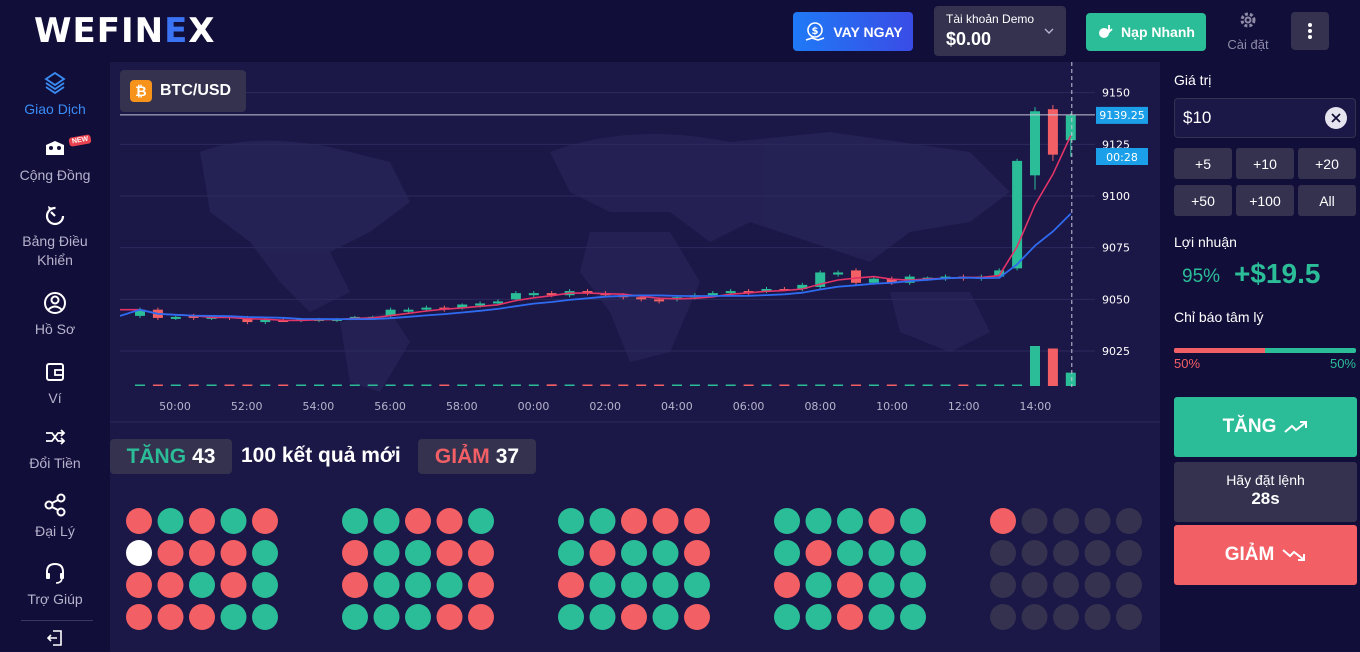 Image resolution: width=1360 pixels, height=652 pixels. What do you see at coordinates (55, 584) in the screenshot?
I see `sidebar-item-tro-giup: Trợ Giúp` at bounding box center [55, 584].